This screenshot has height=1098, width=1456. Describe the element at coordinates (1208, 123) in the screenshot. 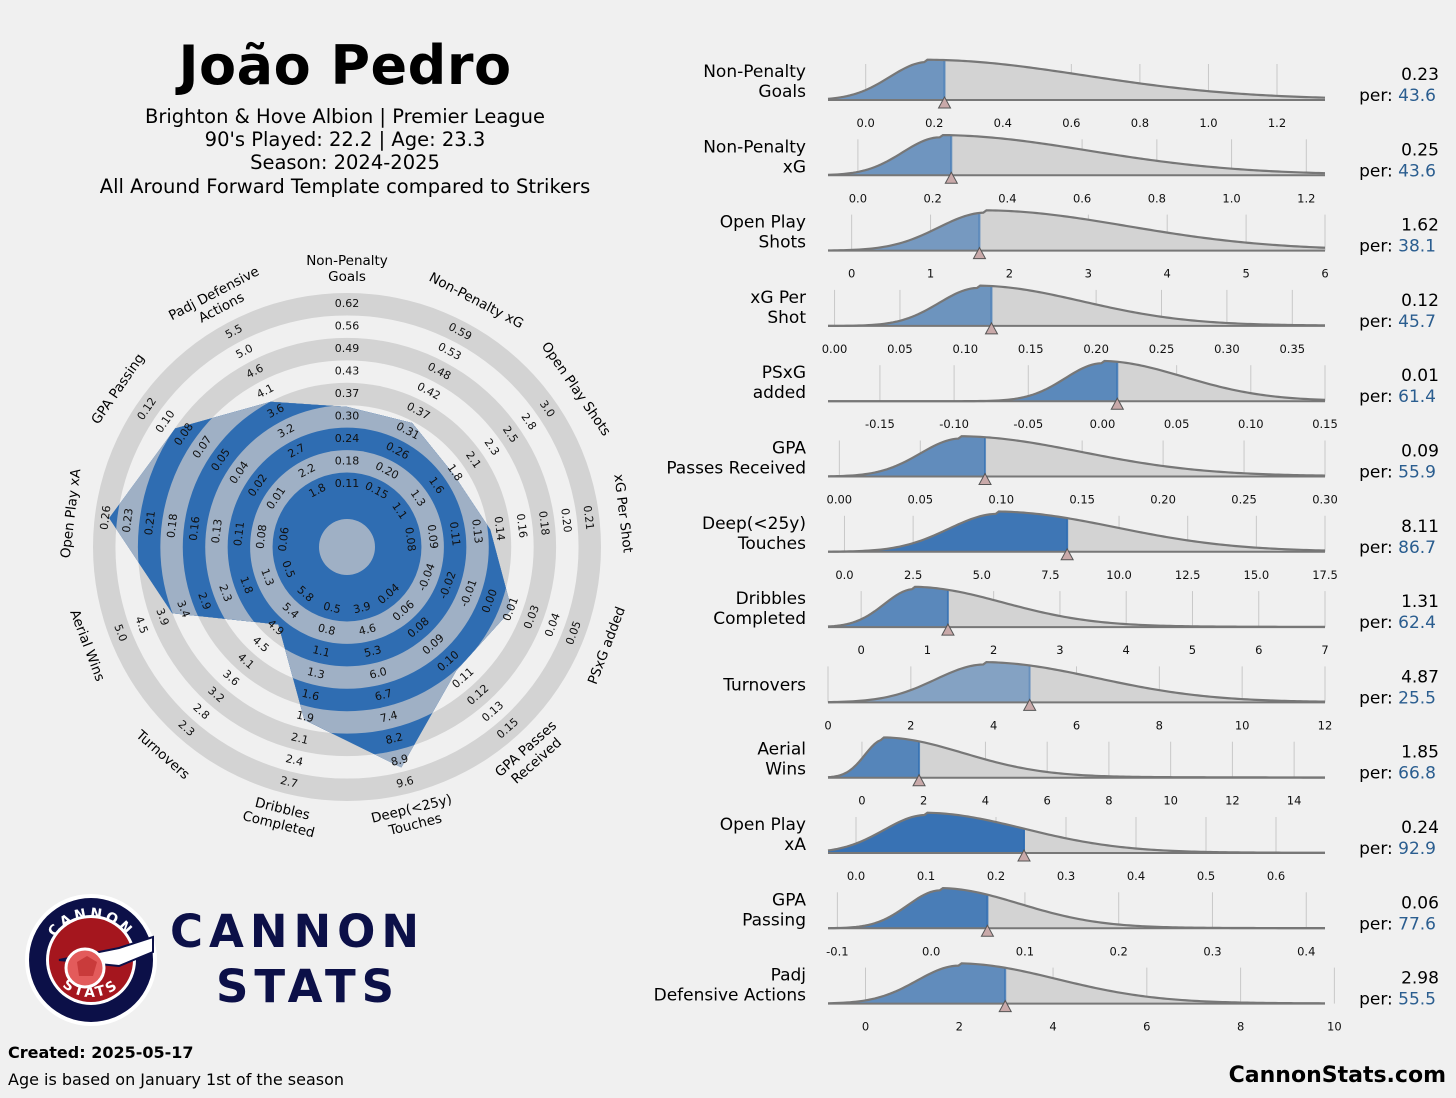

I see `dist-tick-label: 1.0` at that location.